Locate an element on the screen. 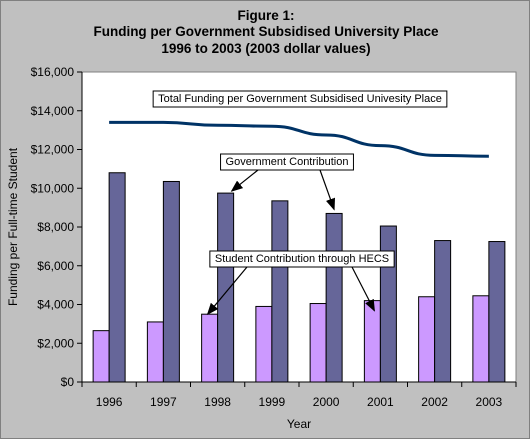 The width and height of the screenshot is (530, 439). y-axis-title: Funding per Full-time Student is located at coordinates (13, 226).